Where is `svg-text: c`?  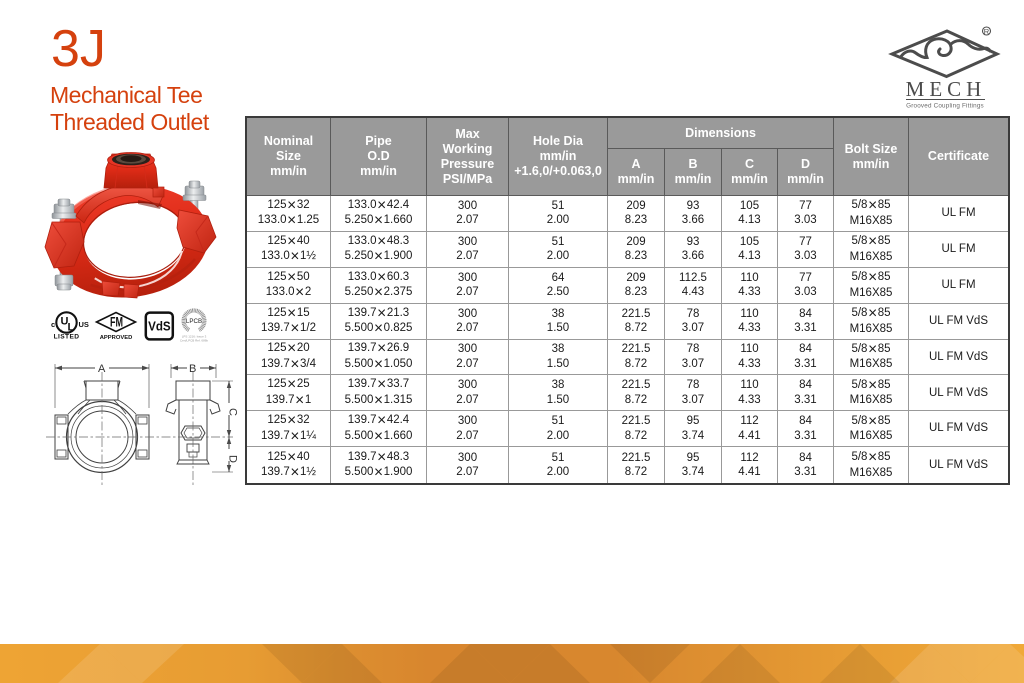
svg-text: c is located at coordinates (53, 324).